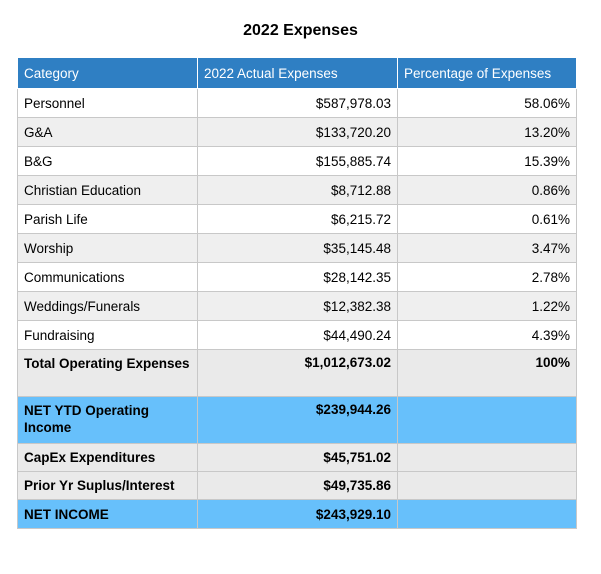 The image size is (601, 574). I want to click on row-percentage: 13.20%, so click(487, 132).